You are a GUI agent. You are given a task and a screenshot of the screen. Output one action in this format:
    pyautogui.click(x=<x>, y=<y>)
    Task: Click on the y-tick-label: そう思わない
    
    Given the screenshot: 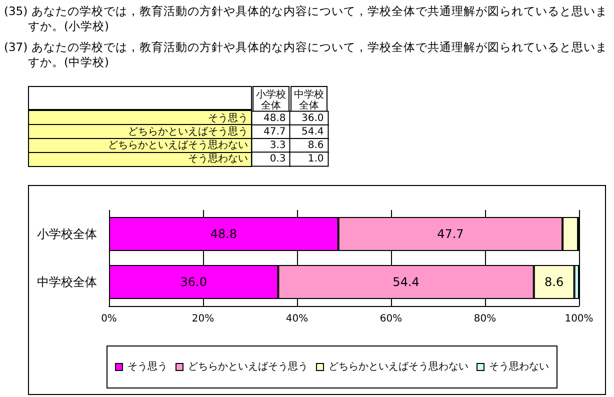 What is the action you would take?
    pyautogui.click(x=218, y=159)
    